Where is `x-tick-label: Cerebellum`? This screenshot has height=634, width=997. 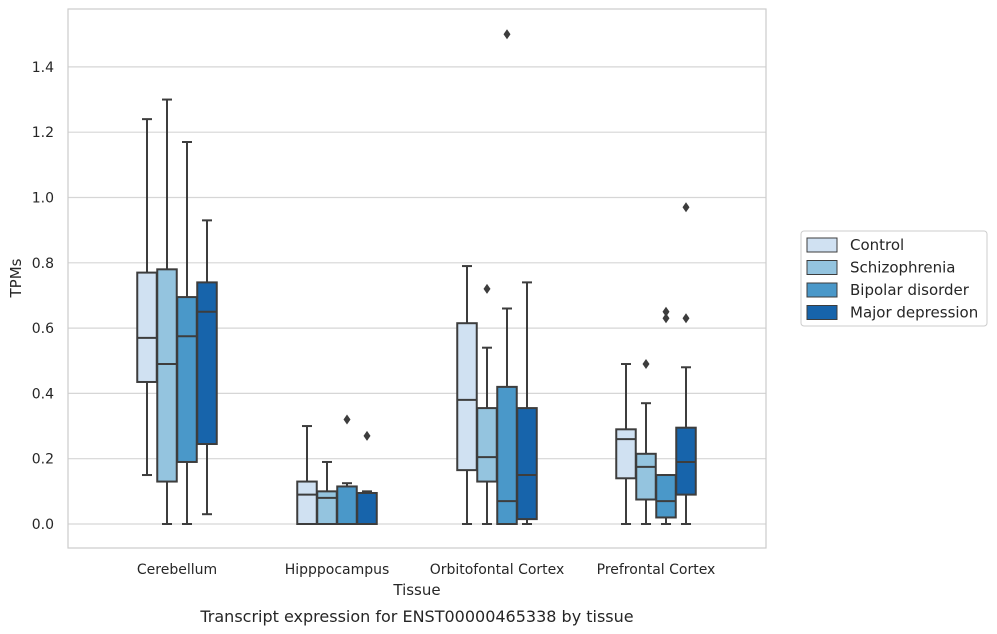 x-tick-label: Cerebellum is located at coordinates (177, 570).